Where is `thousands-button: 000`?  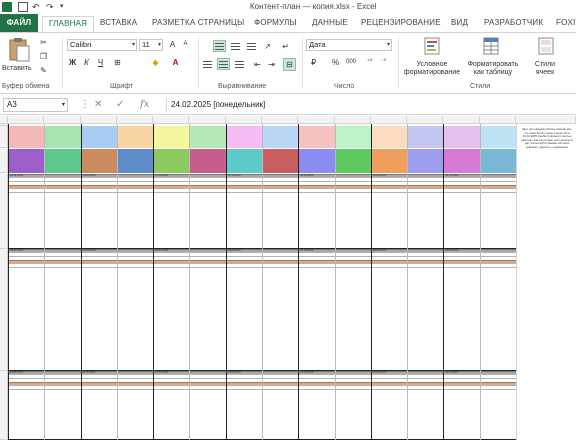
thousands-button: 000 is located at coordinates (350, 62).